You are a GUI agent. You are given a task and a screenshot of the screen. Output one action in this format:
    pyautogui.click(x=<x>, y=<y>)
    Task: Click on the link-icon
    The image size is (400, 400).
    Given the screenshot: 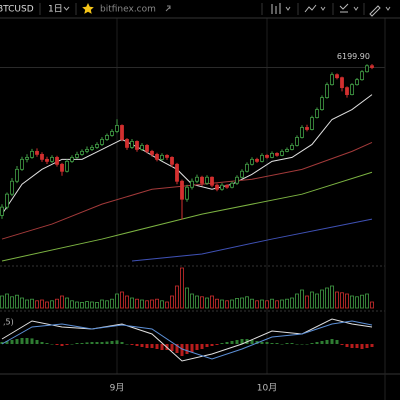 What is the action you would take?
    pyautogui.click(x=168, y=8)
    